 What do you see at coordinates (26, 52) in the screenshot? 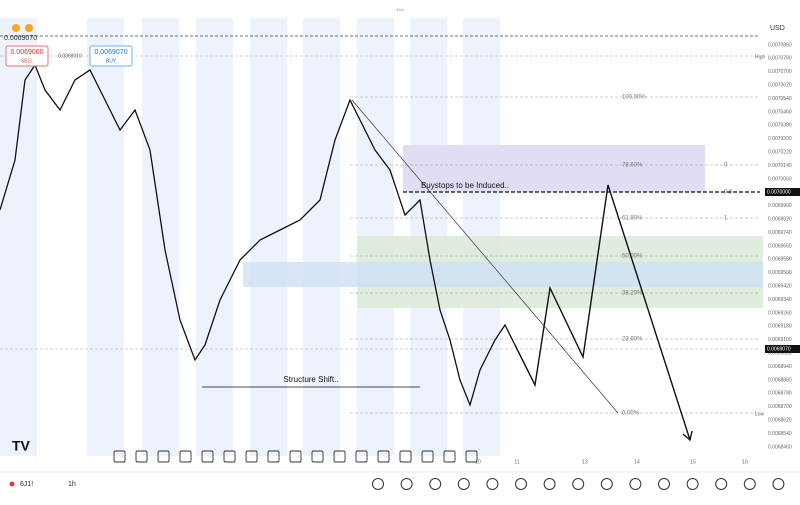
I see `sell-price: 0.0069060` at bounding box center [26, 52].